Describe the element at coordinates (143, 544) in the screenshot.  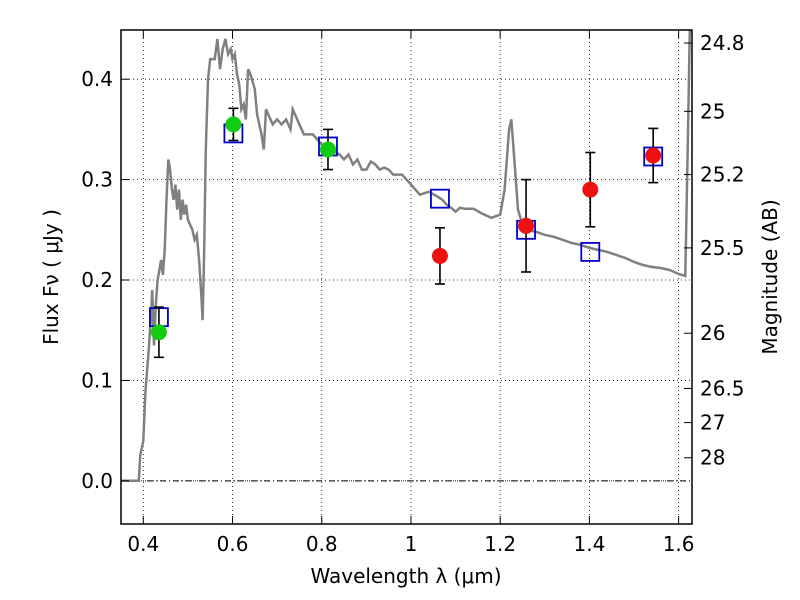
I see `x-tick-label: 0.4` at that location.